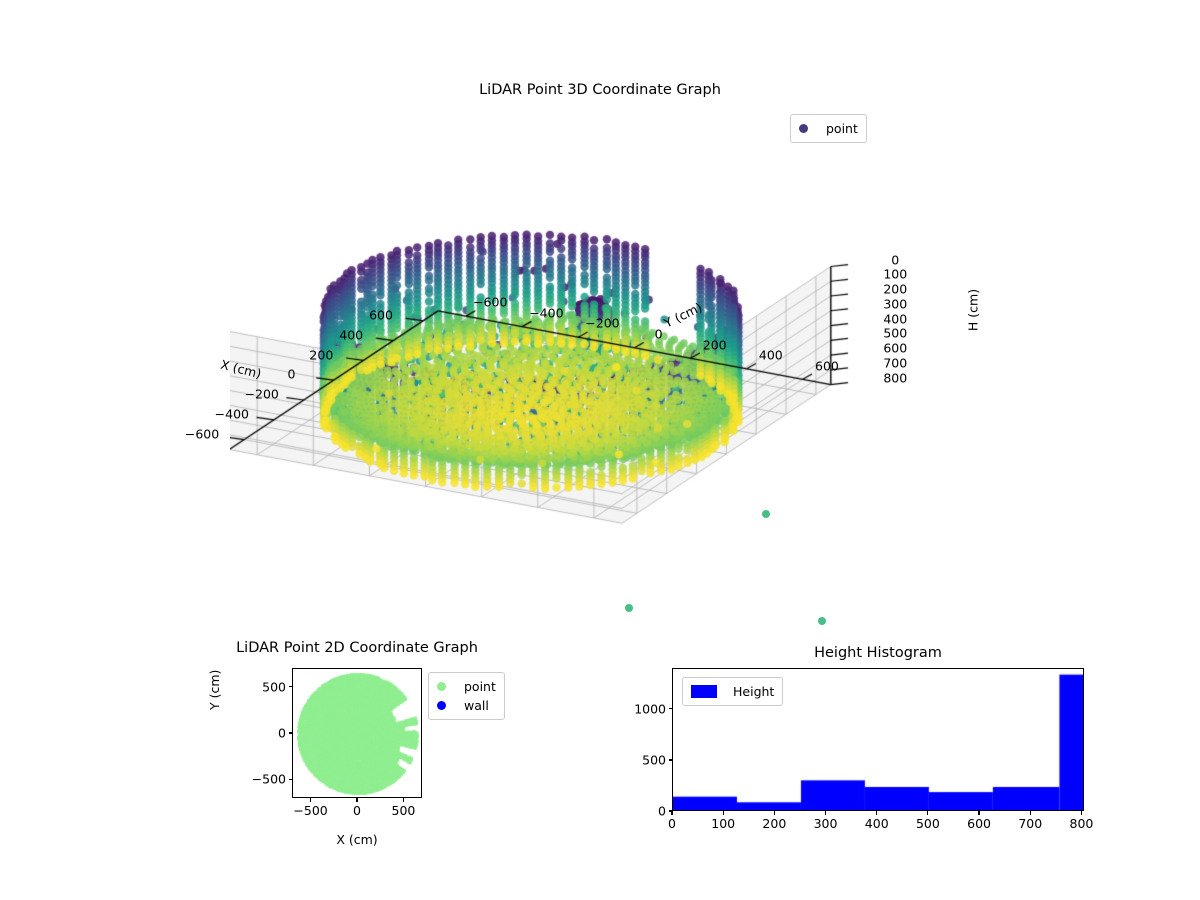 The height and width of the screenshot is (900, 1200). What do you see at coordinates (214, 689) in the screenshot?
I see `axis-label-y-2d: Y (cm)` at bounding box center [214, 689].